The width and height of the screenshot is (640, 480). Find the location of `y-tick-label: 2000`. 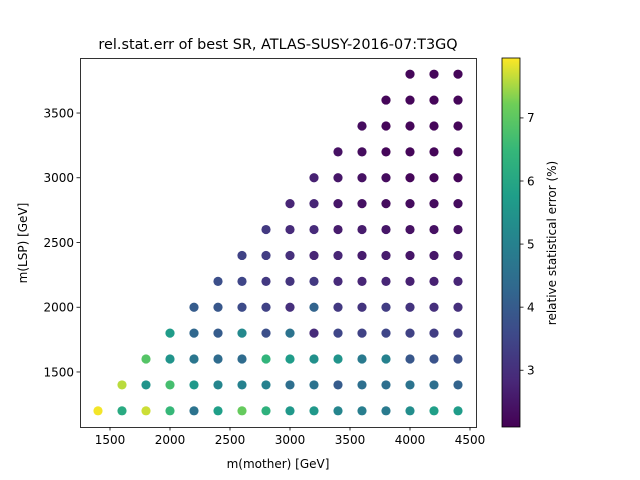

y-tick-label: 2000 is located at coordinates (58, 308).